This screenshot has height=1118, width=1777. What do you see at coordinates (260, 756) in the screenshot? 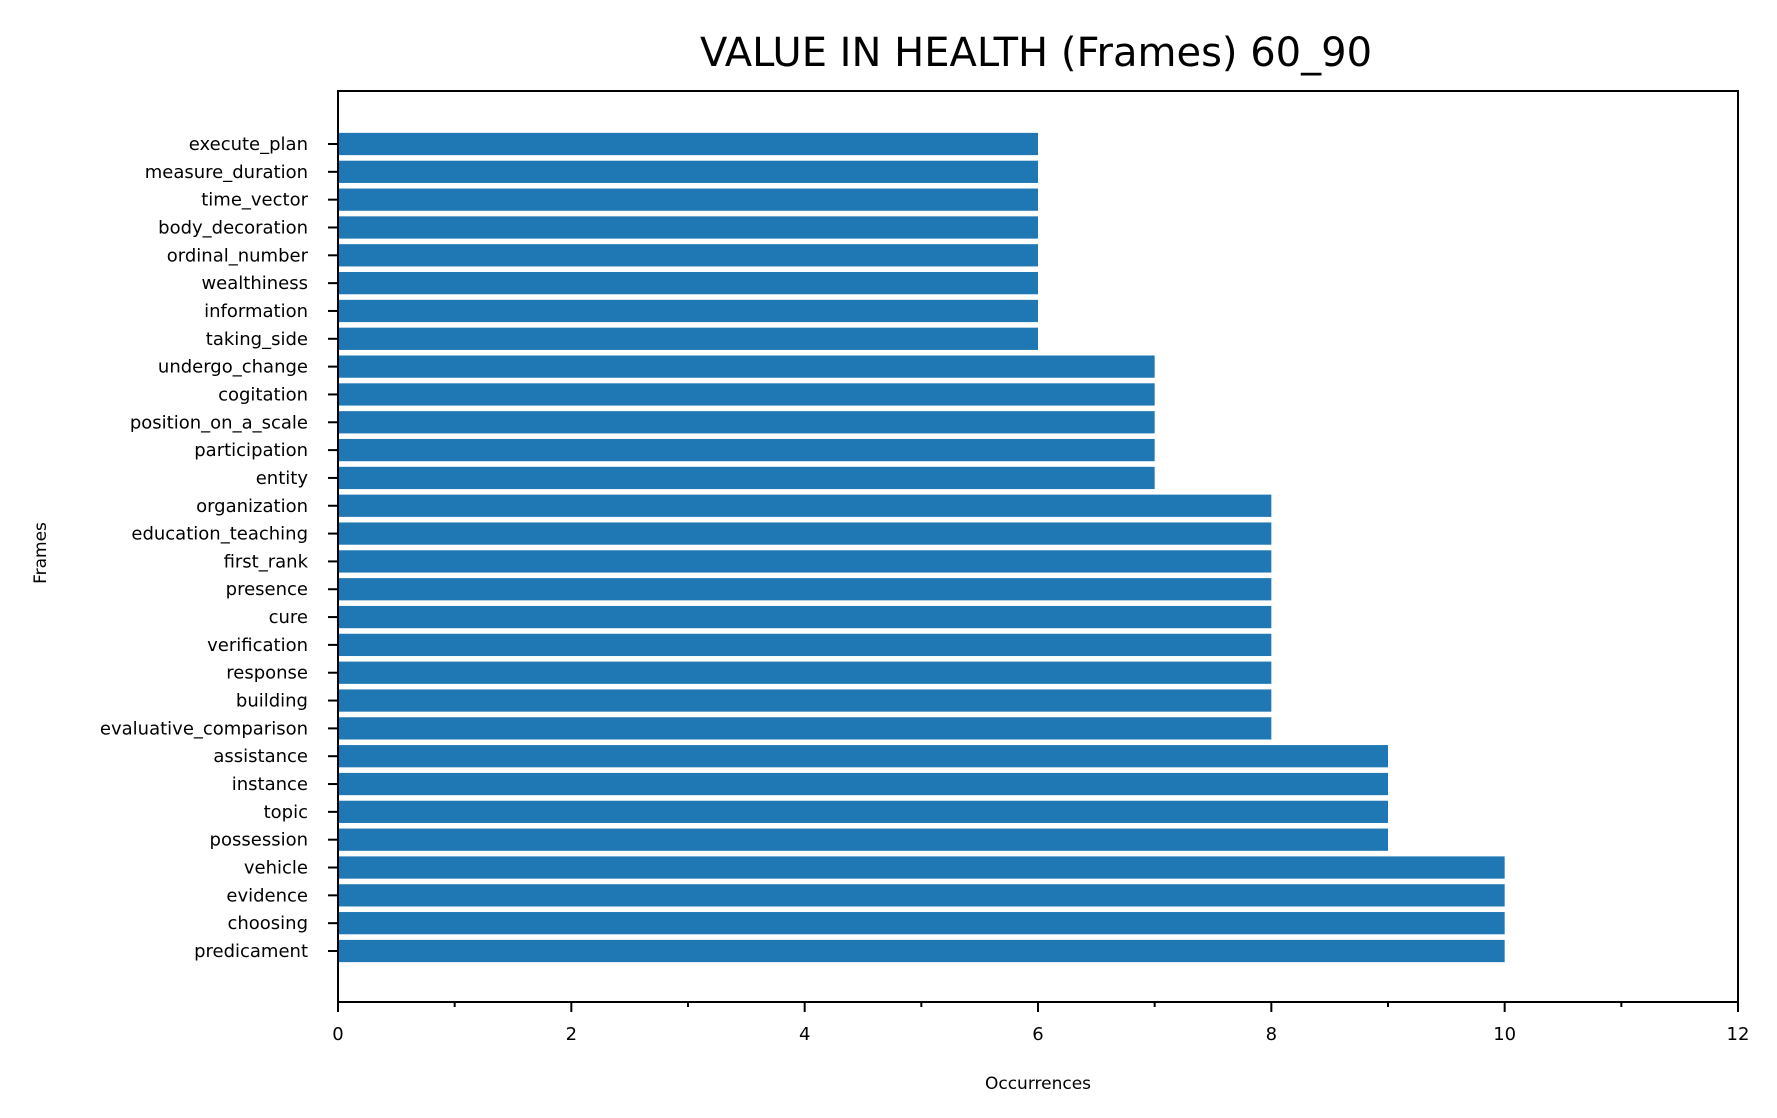
I see `y-tick-label-assistance: assistance` at bounding box center [260, 756].